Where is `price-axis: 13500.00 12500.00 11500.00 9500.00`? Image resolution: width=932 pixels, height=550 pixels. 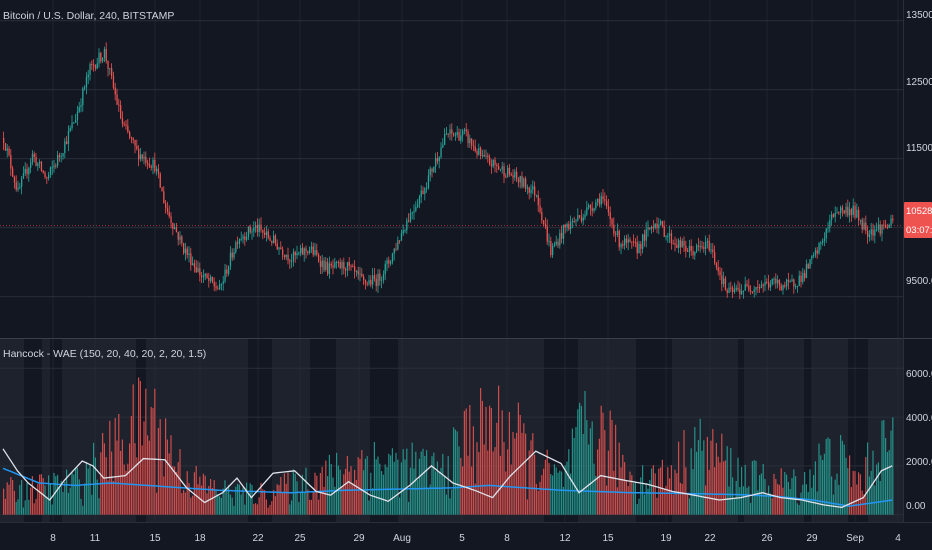 price-axis: 13500.00 12500.00 11500.00 9500.00 is located at coordinates (919, 148).